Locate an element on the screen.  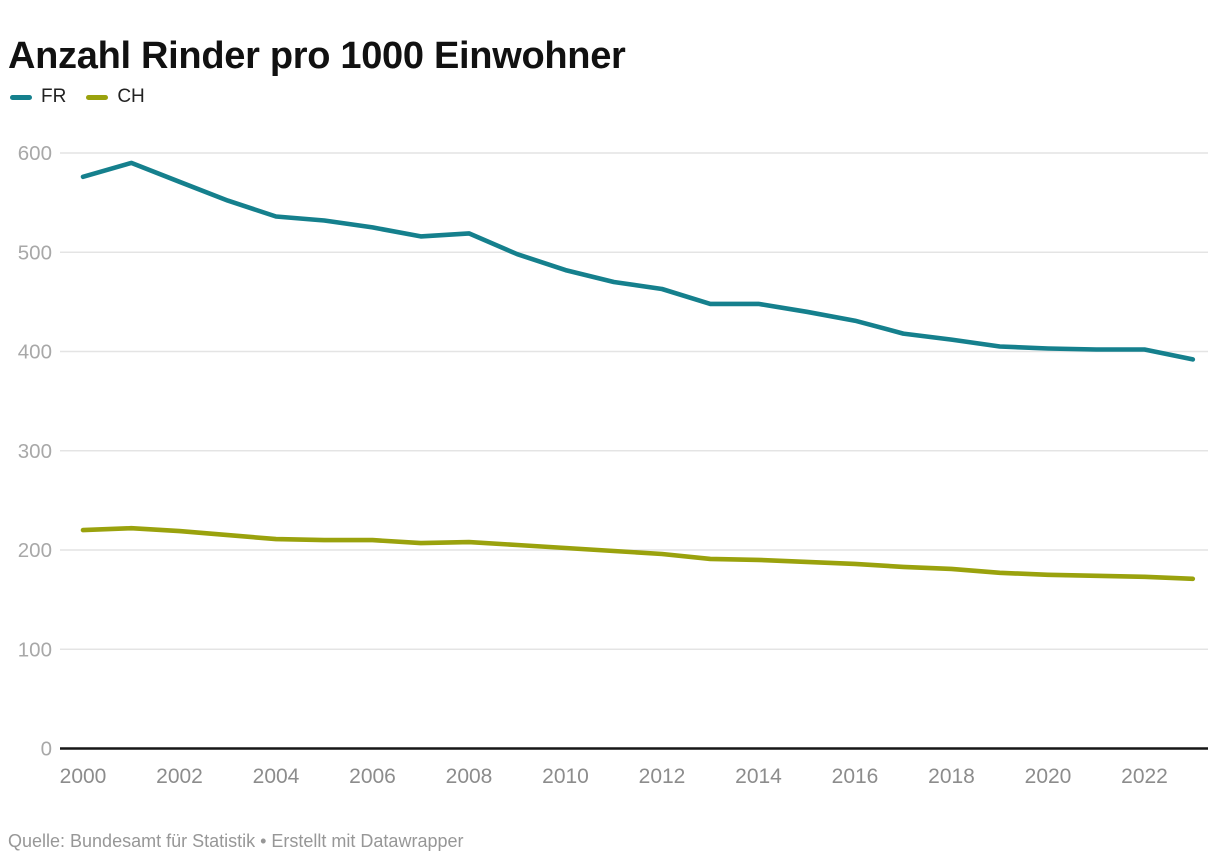
ch-line-swatch-icon is located at coordinates (97, 97).